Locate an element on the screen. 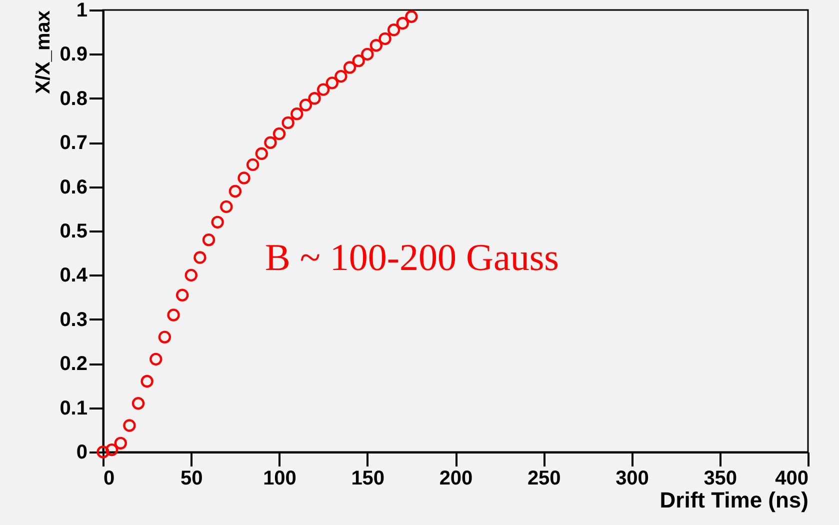 Image resolution: width=839 pixels, height=525 pixels. x-tick-label: 350 is located at coordinates (721, 479).